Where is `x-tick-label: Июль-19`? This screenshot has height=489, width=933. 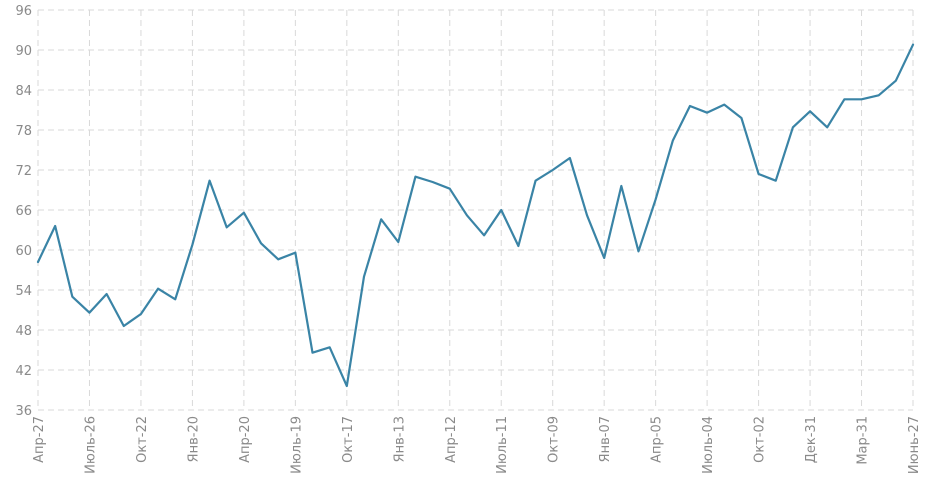
x-tick-label: Июль-19 is located at coordinates (296, 445).